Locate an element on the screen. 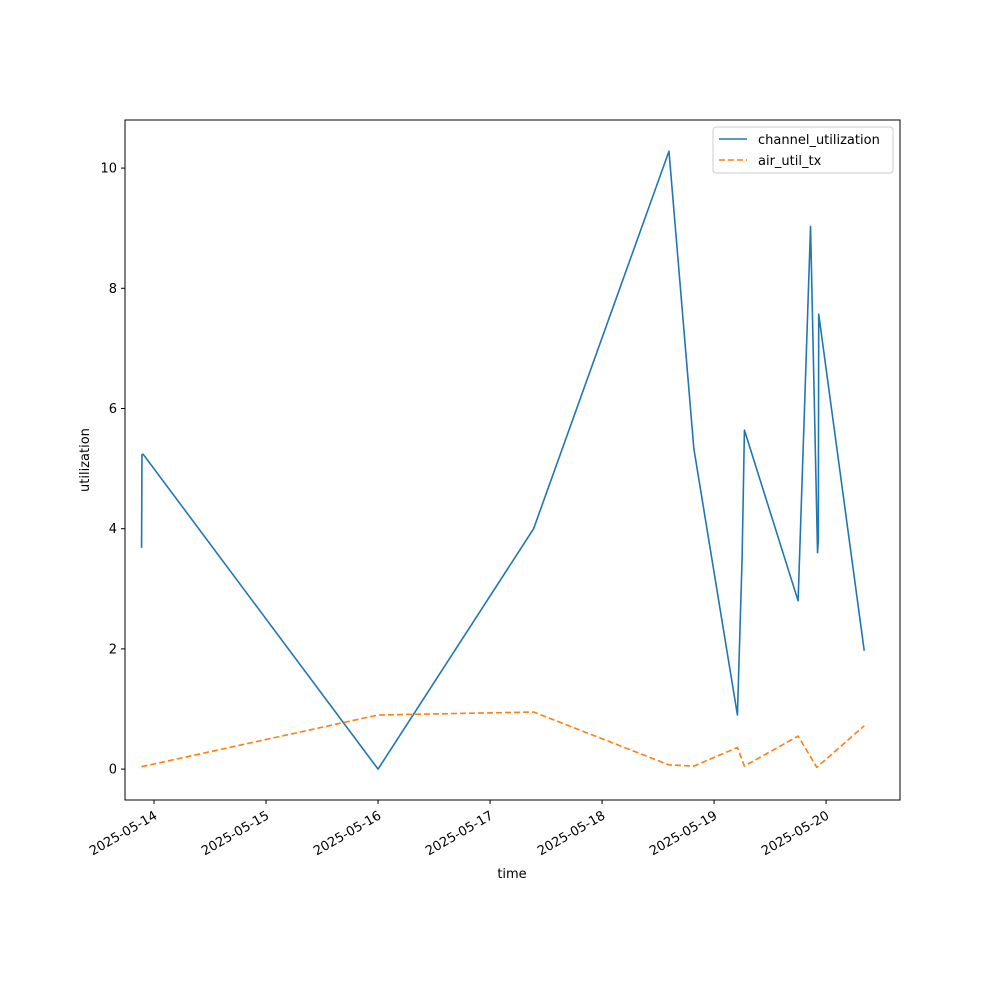 The width and height of the screenshot is (1000, 1000). legend-box is located at coordinates (803, 150).